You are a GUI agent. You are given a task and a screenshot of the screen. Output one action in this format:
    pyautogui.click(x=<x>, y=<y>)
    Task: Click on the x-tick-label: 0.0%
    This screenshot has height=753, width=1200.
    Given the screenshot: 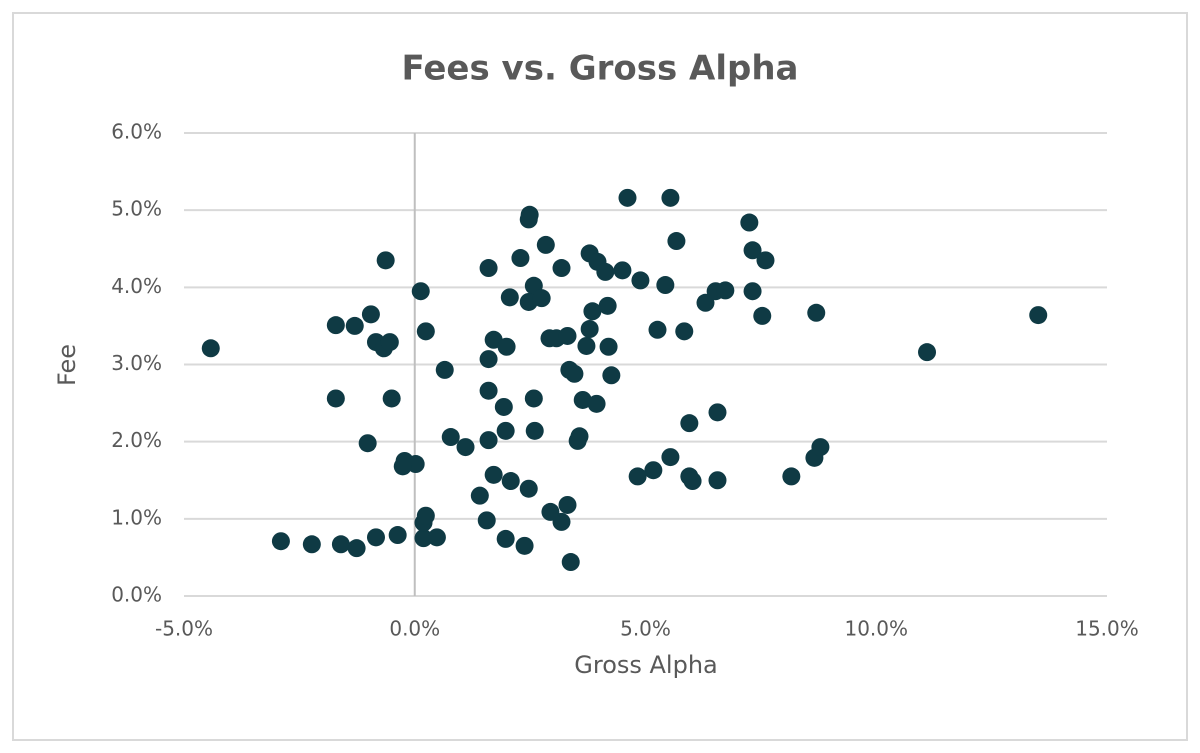 What is the action you would take?
    pyautogui.click(x=414, y=629)
    